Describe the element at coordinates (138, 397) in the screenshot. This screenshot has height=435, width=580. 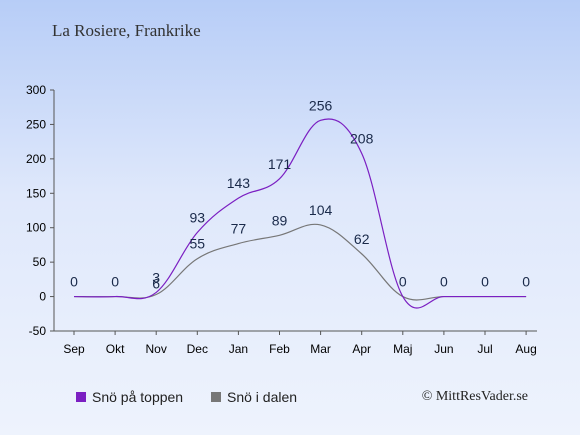
I see `legend-label-top: Snö på toppen` at that location.